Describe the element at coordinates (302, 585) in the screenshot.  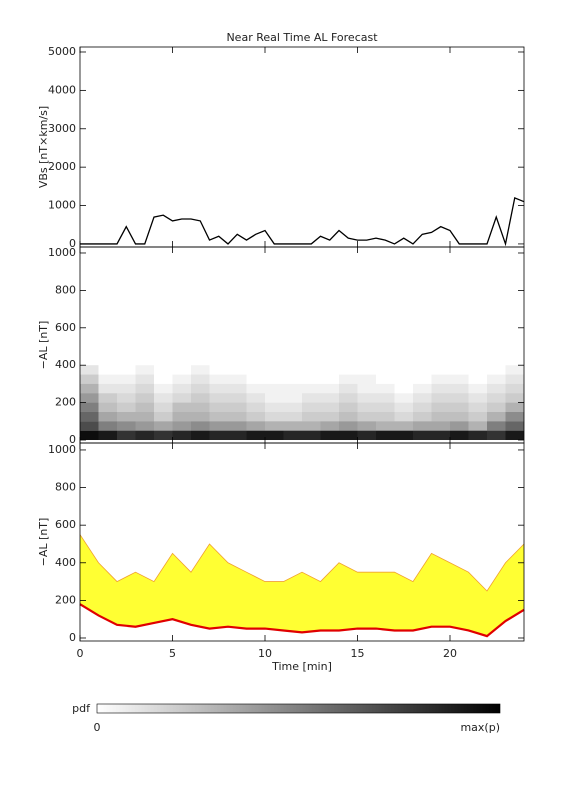
I see `forecast-band` at that location.